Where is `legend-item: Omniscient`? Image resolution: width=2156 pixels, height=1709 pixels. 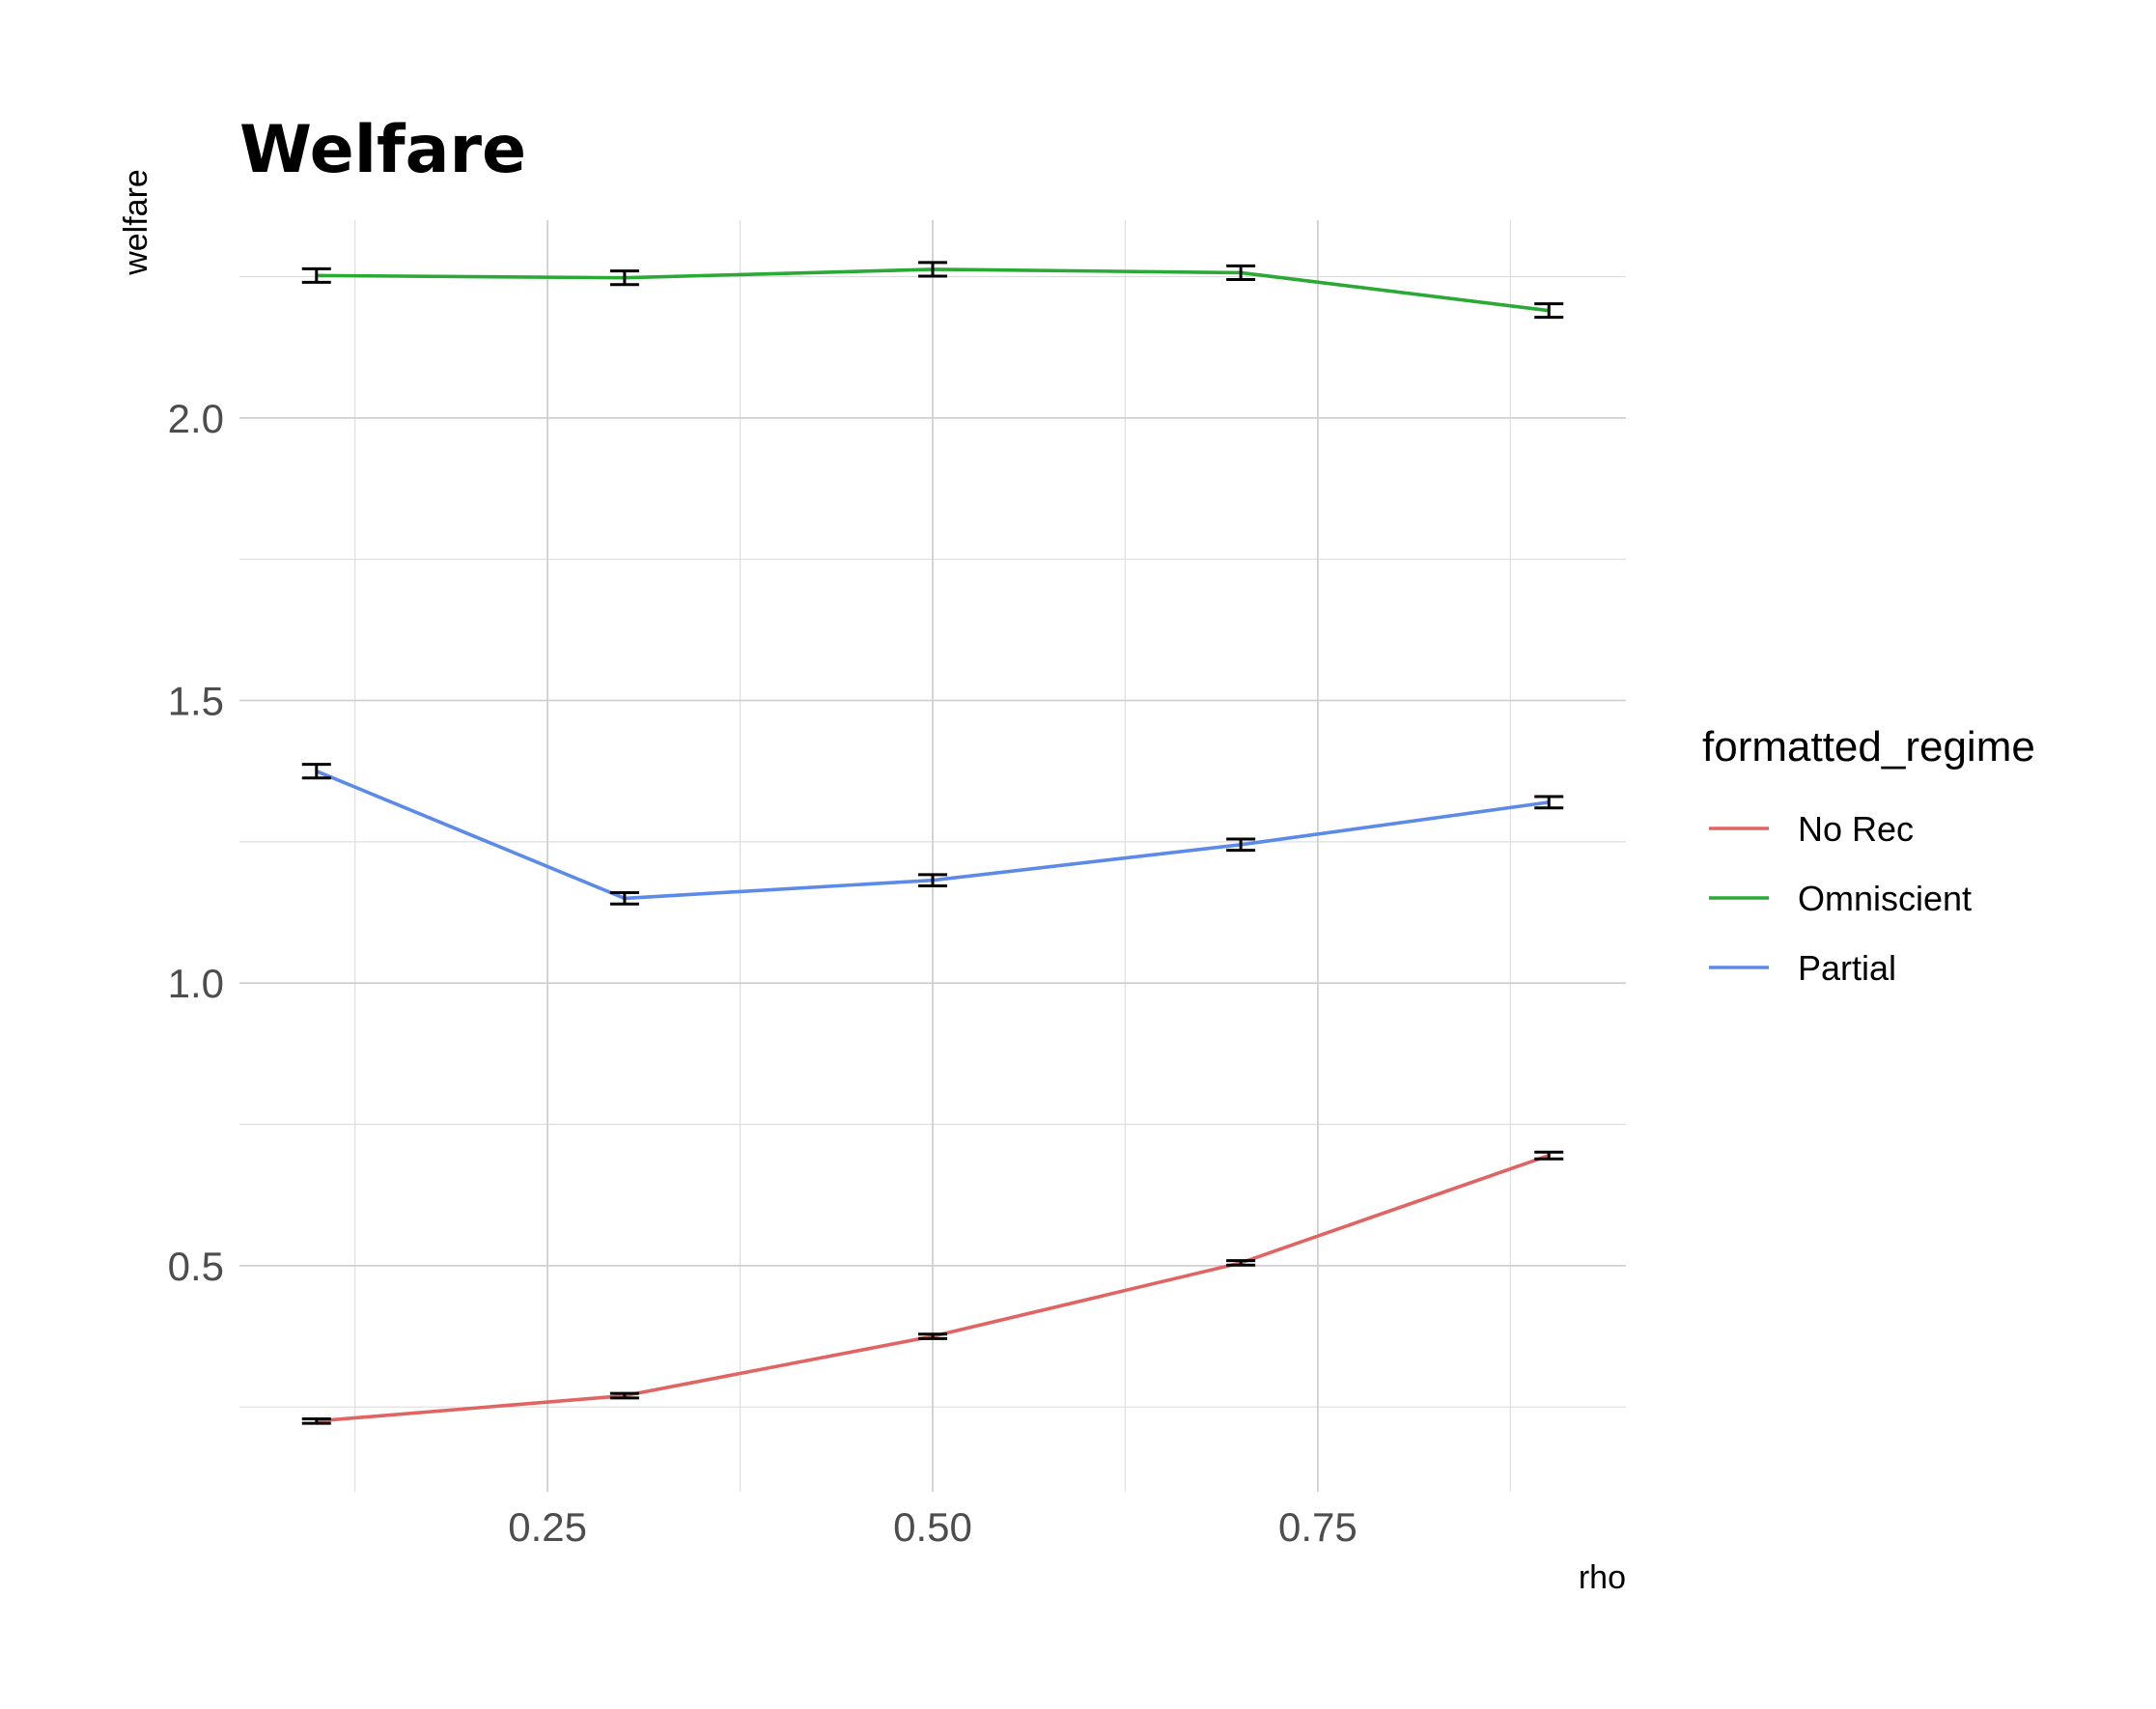
legend-item: Omniscient is located at coordinates (1841, 898).